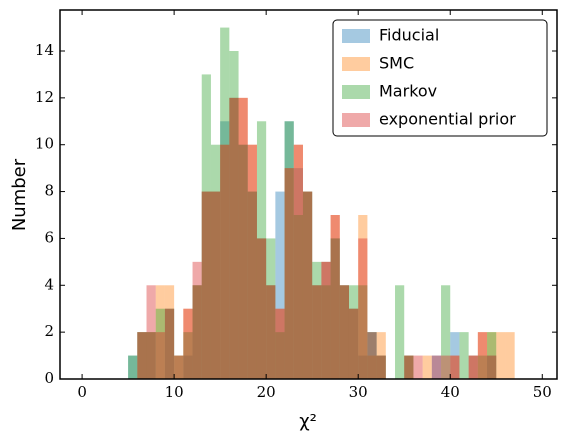  I want to click on legend-swatch, so click(356, 120).